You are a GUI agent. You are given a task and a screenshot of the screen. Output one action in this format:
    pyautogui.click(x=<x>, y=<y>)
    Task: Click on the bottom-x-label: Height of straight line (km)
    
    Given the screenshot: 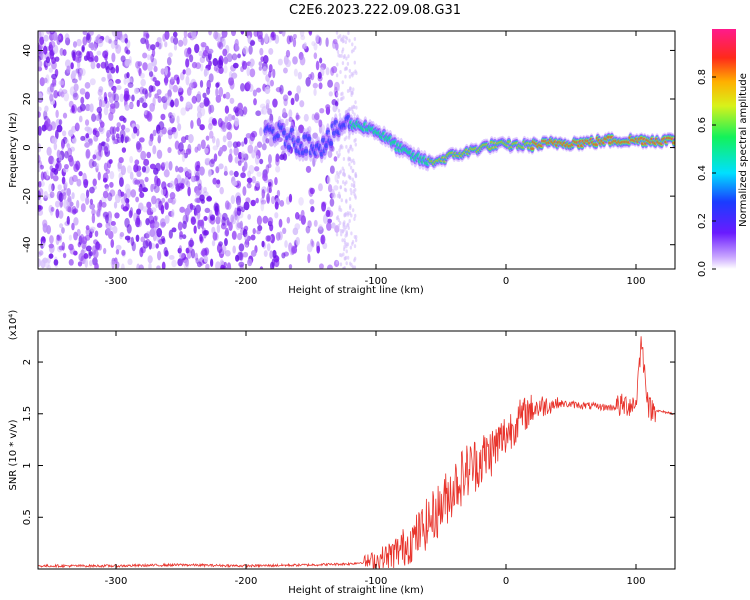 What is the action you would take?
    pyautogui.click(x=356, y=590)
    